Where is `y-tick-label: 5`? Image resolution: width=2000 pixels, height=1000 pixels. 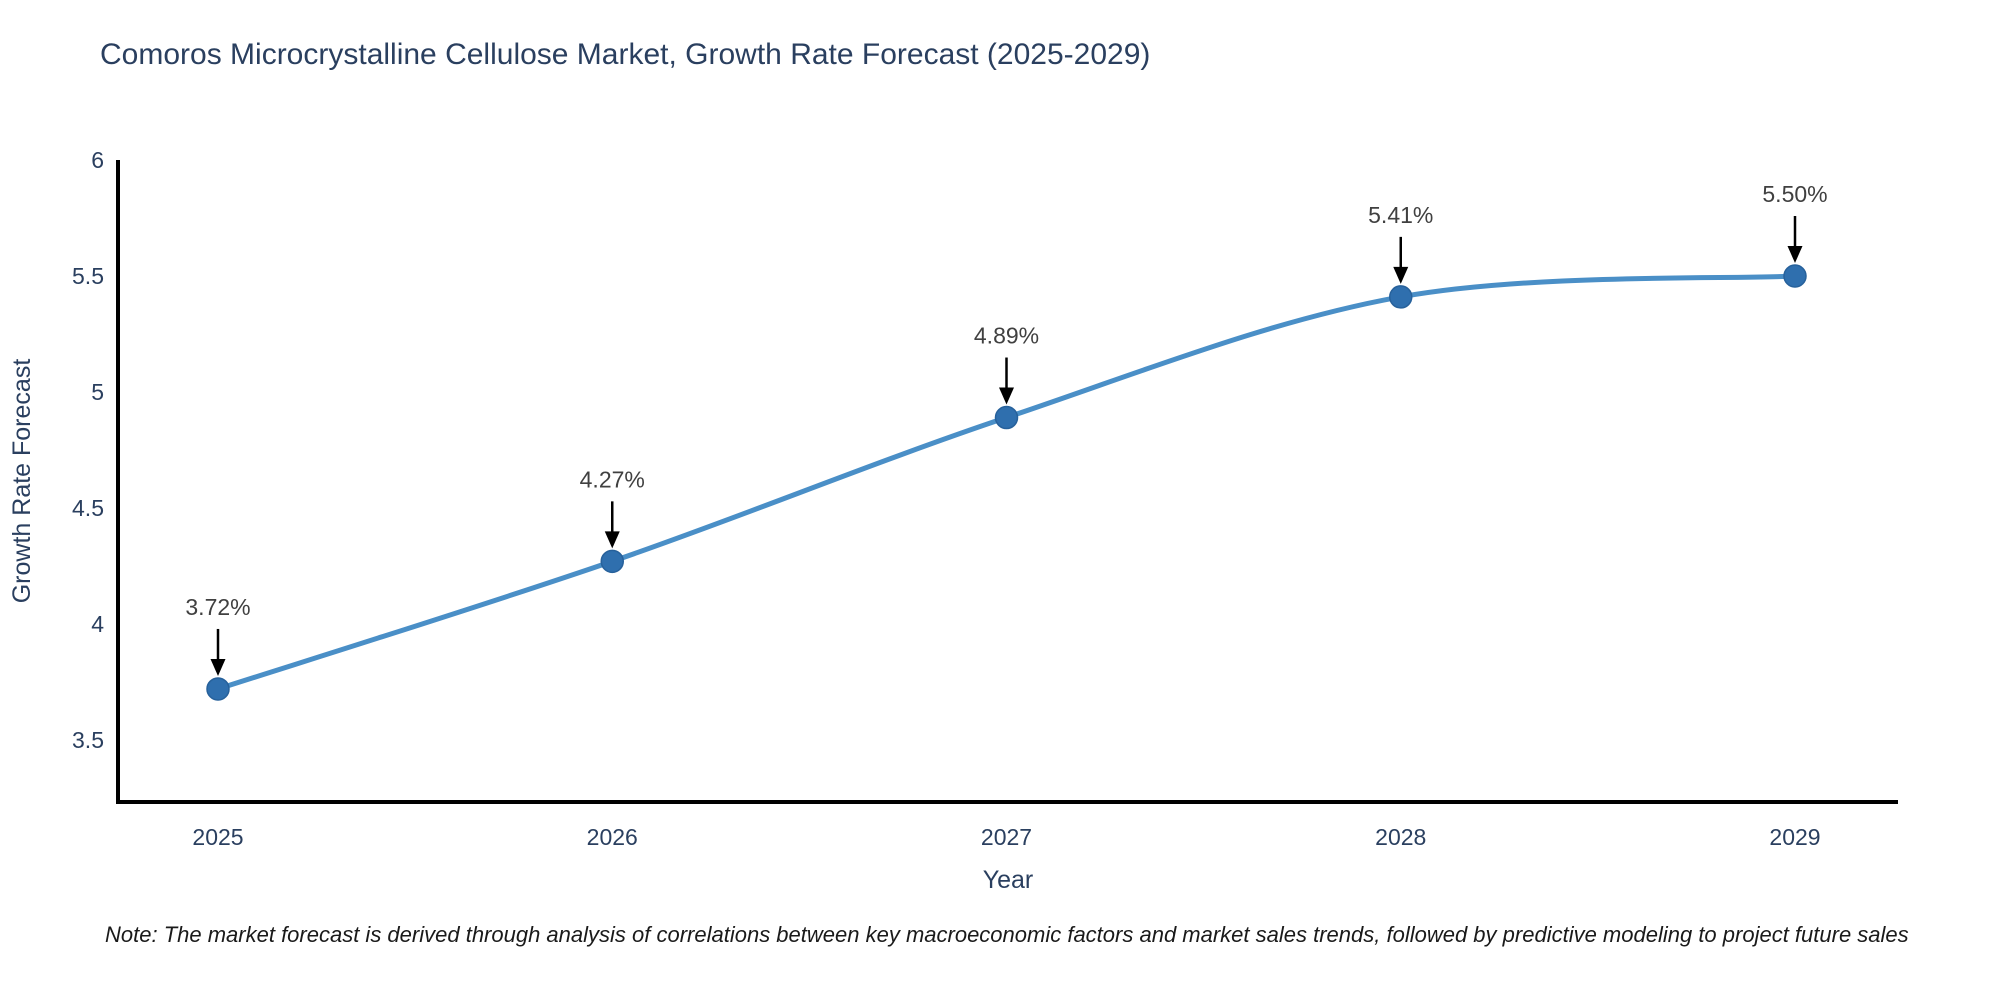
y-tick-label: 5 is located at coordinates (97, 392).